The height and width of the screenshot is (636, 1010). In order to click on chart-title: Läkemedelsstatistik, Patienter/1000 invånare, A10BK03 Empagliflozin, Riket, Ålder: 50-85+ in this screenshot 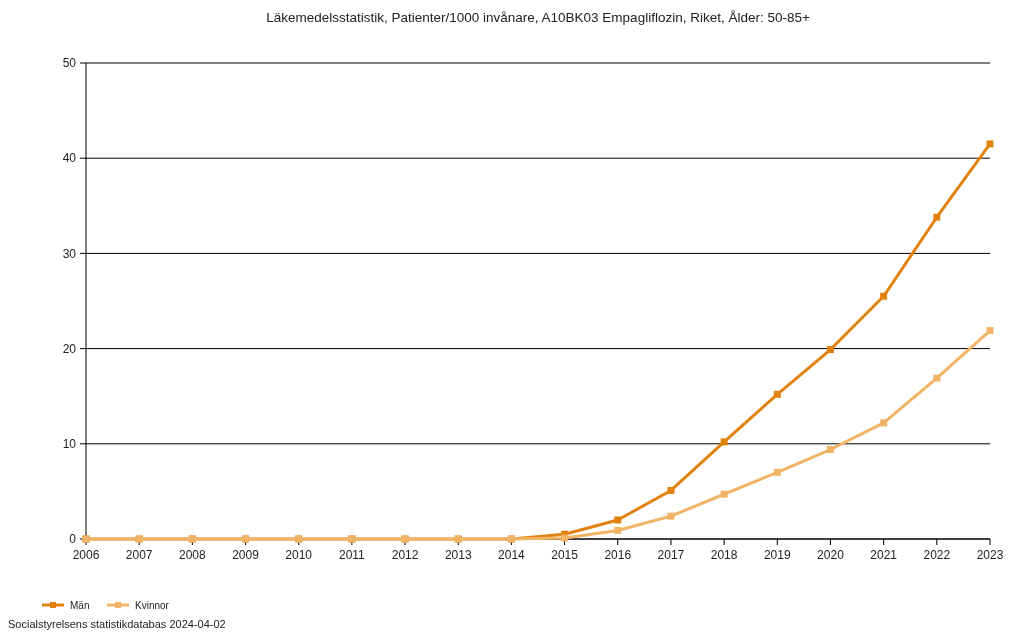, I will do `click(538, 17)`.